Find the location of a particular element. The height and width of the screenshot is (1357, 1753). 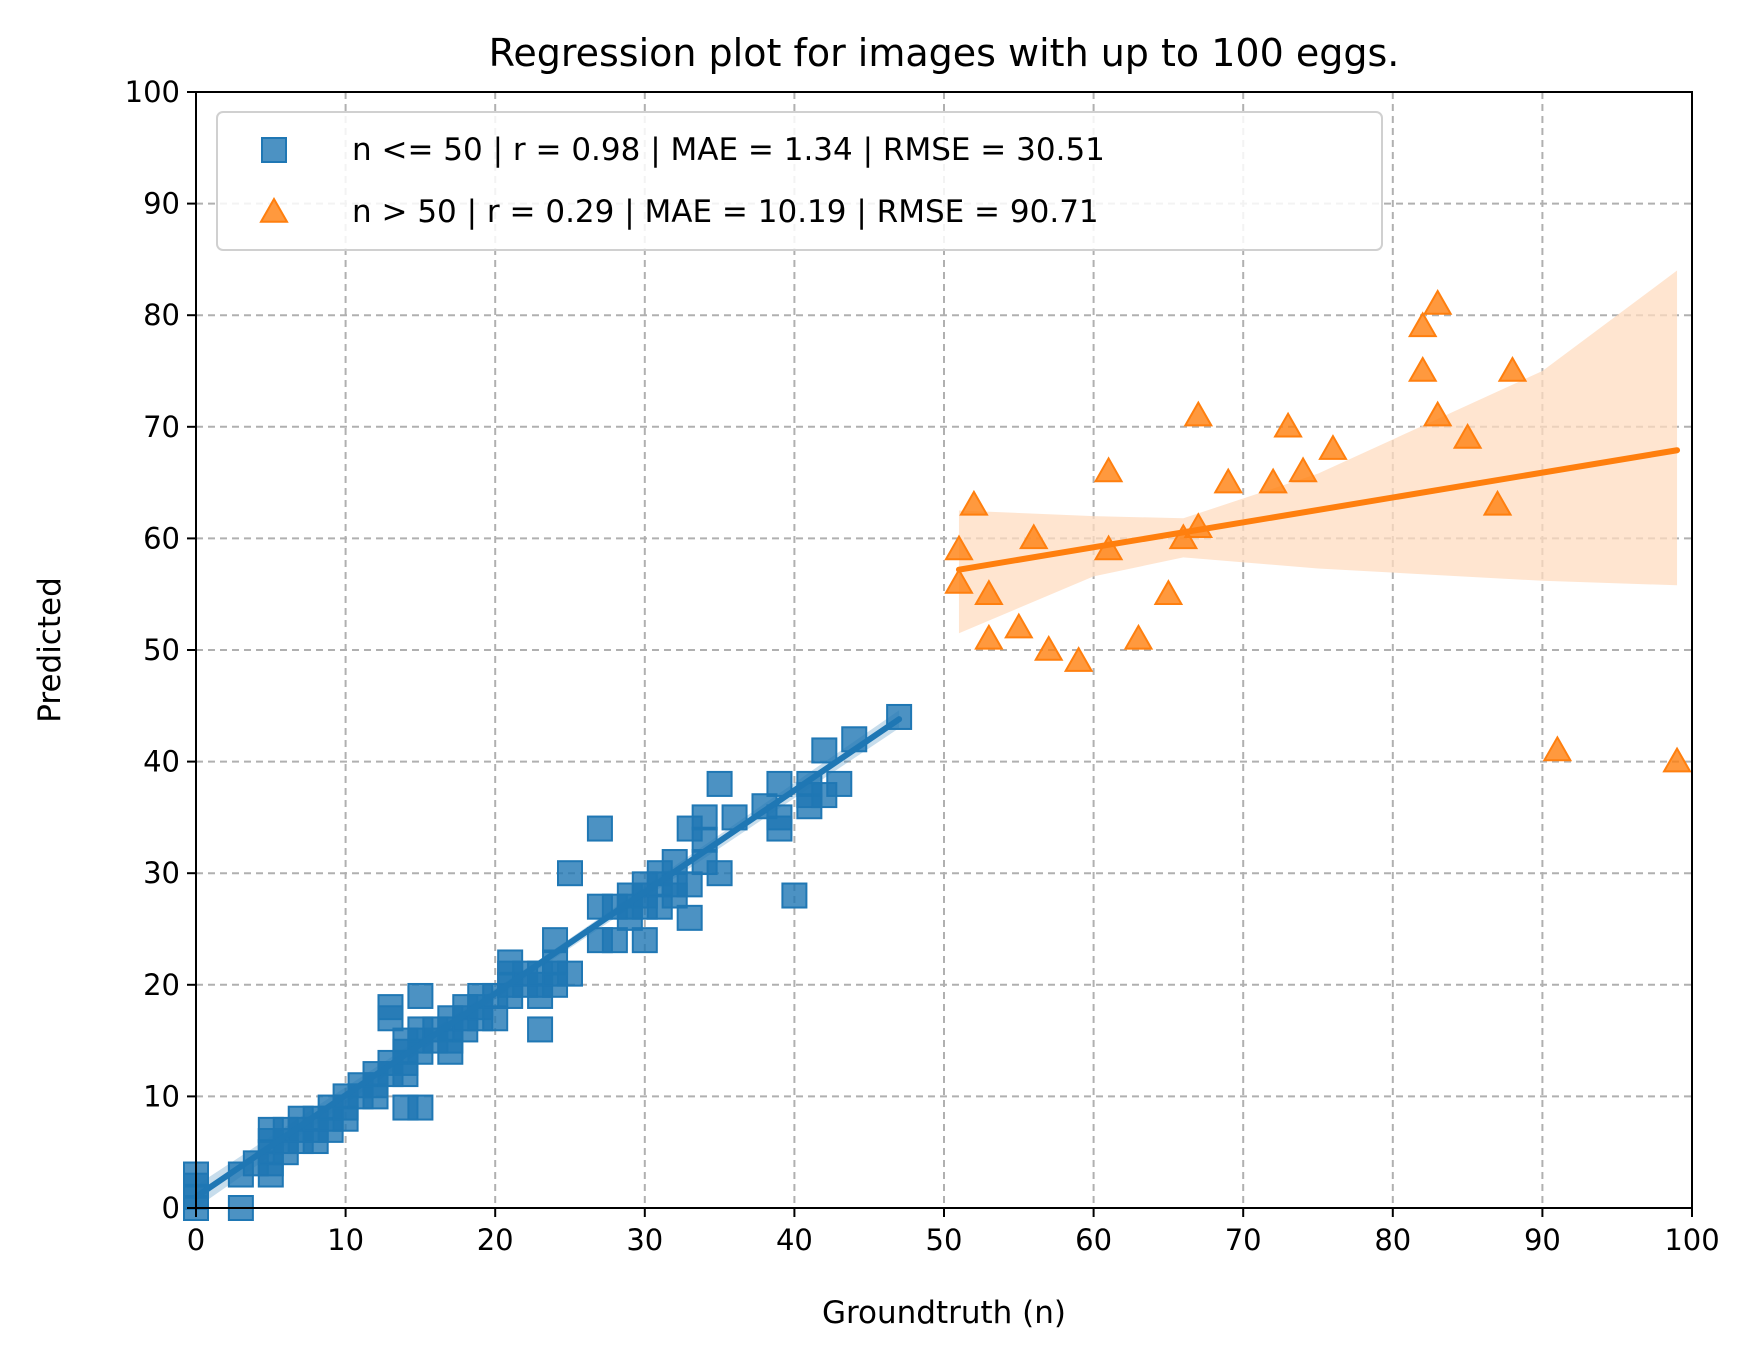

y-tick-label: 50 is located at coordinates (161, 650).